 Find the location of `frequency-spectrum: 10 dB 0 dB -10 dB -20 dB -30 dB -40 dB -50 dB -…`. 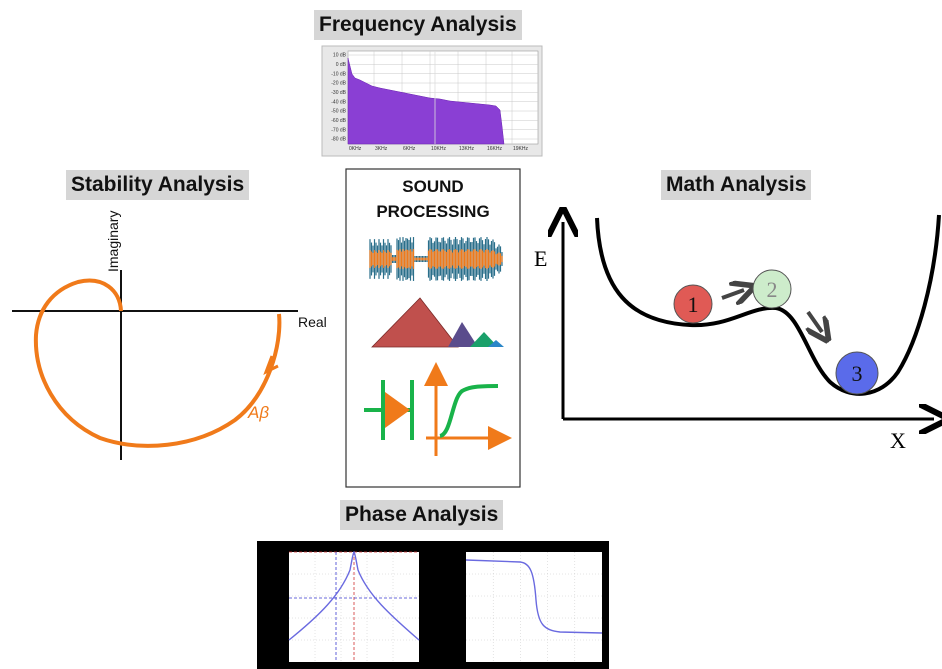

frequency-spectrum: 10 dB 0 dB -10 dB -20 dB -30 dB -40 dB -50 dB -… is located at coordinates (432, 101).